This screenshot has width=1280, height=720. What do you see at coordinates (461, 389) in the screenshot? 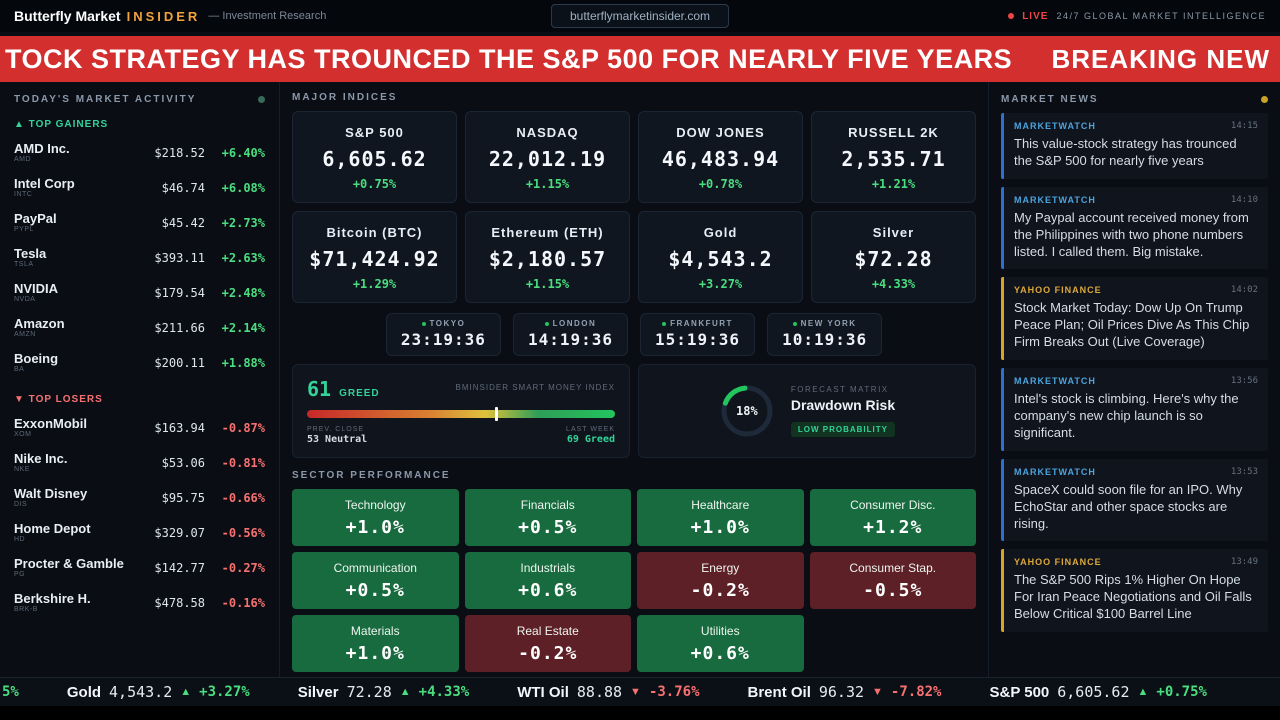
I see `fear-greed-header: 61 GREED BMINSIDER SMART MONEY INDEX` at bounding box center [461, 389].